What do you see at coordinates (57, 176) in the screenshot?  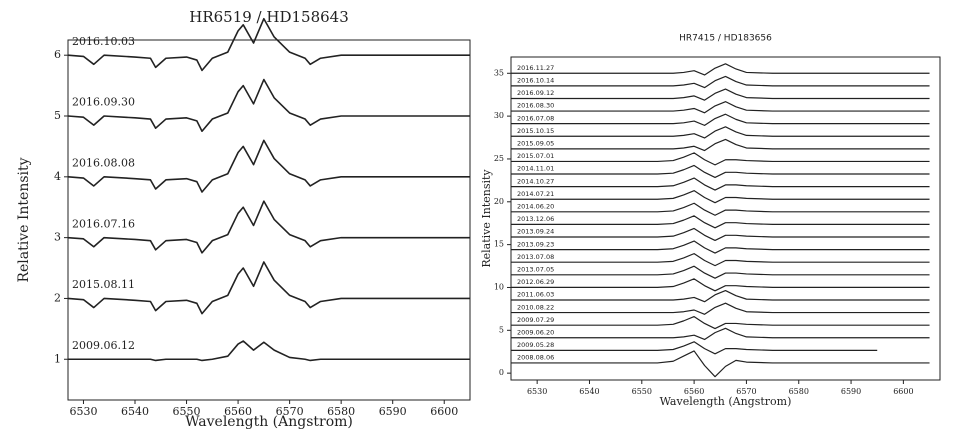 I see `y-tick-label: 4` at bounding box center [57, 176].